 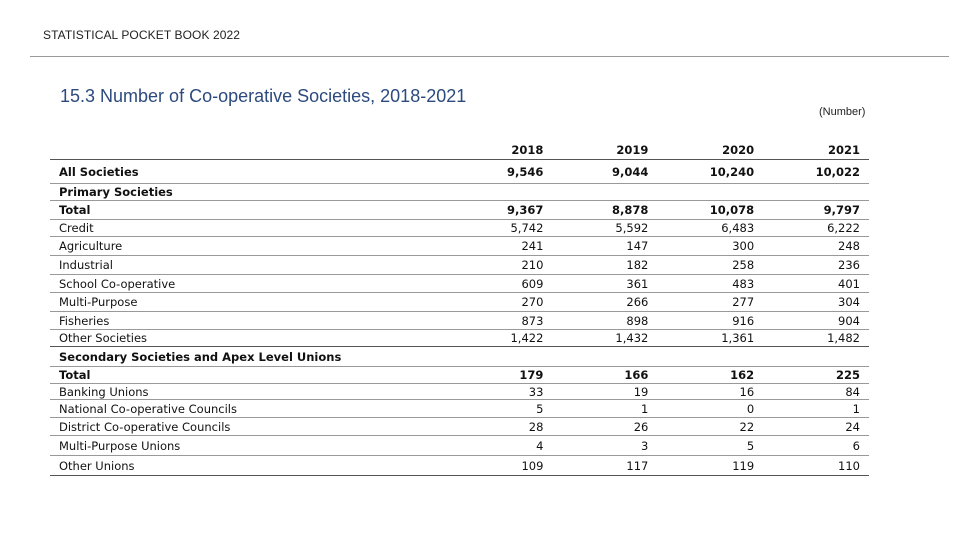 What do you see at coordinates (732, 171) in the screenshot?
I see `cell-2020: 10,240` at bounding box center [732, 171].